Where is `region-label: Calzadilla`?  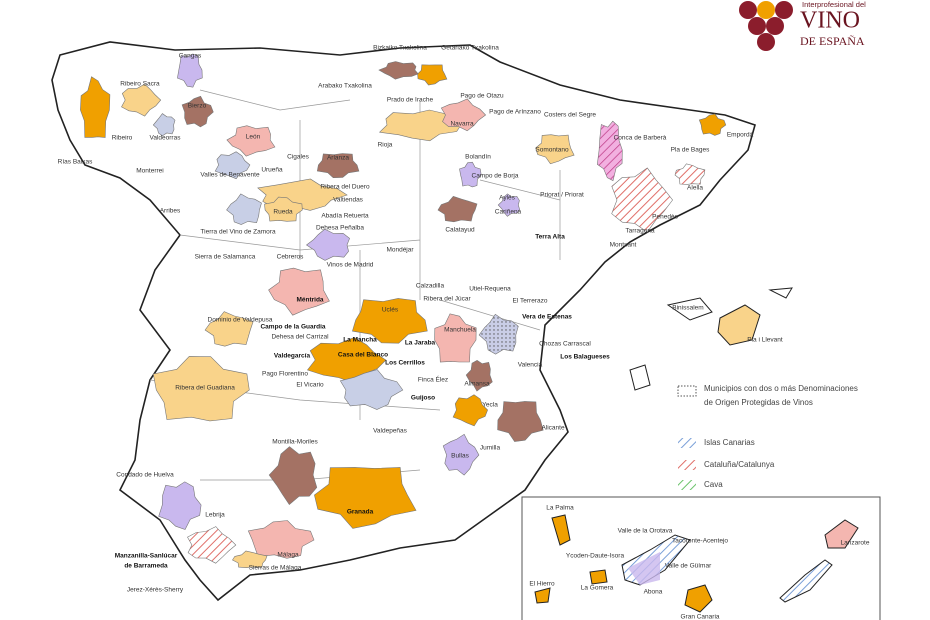 region-label: Calzadilla is located at coordinates (430, 286).